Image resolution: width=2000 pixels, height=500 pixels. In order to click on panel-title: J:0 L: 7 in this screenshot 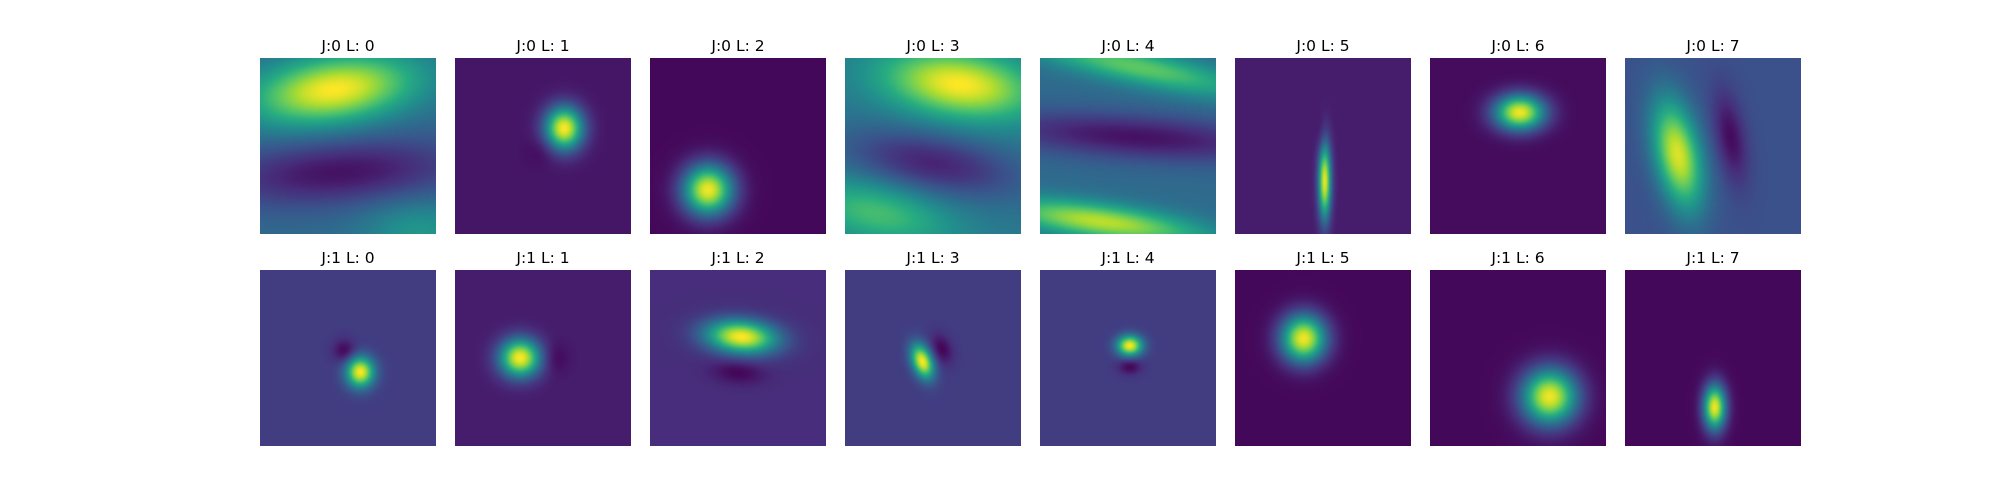, I will do `click(1713, 46)`.